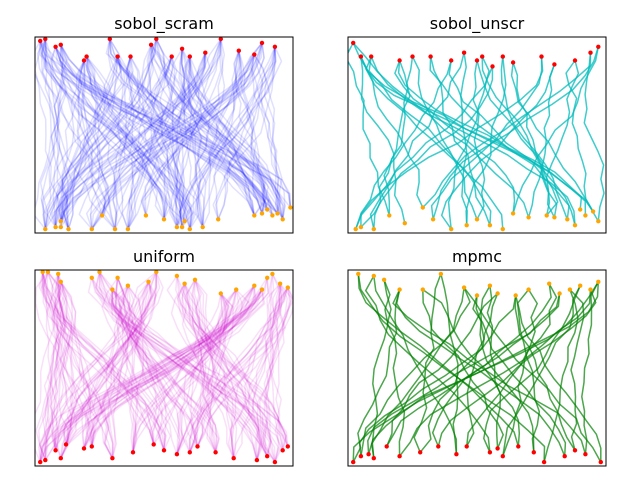 Image resolution: width=640 pixels, height=480 pixels. What do you see at coordinates (164, 24) in the screenshot?
I see `subplot-title: sobol_scram` at bounding box center [164, 24].